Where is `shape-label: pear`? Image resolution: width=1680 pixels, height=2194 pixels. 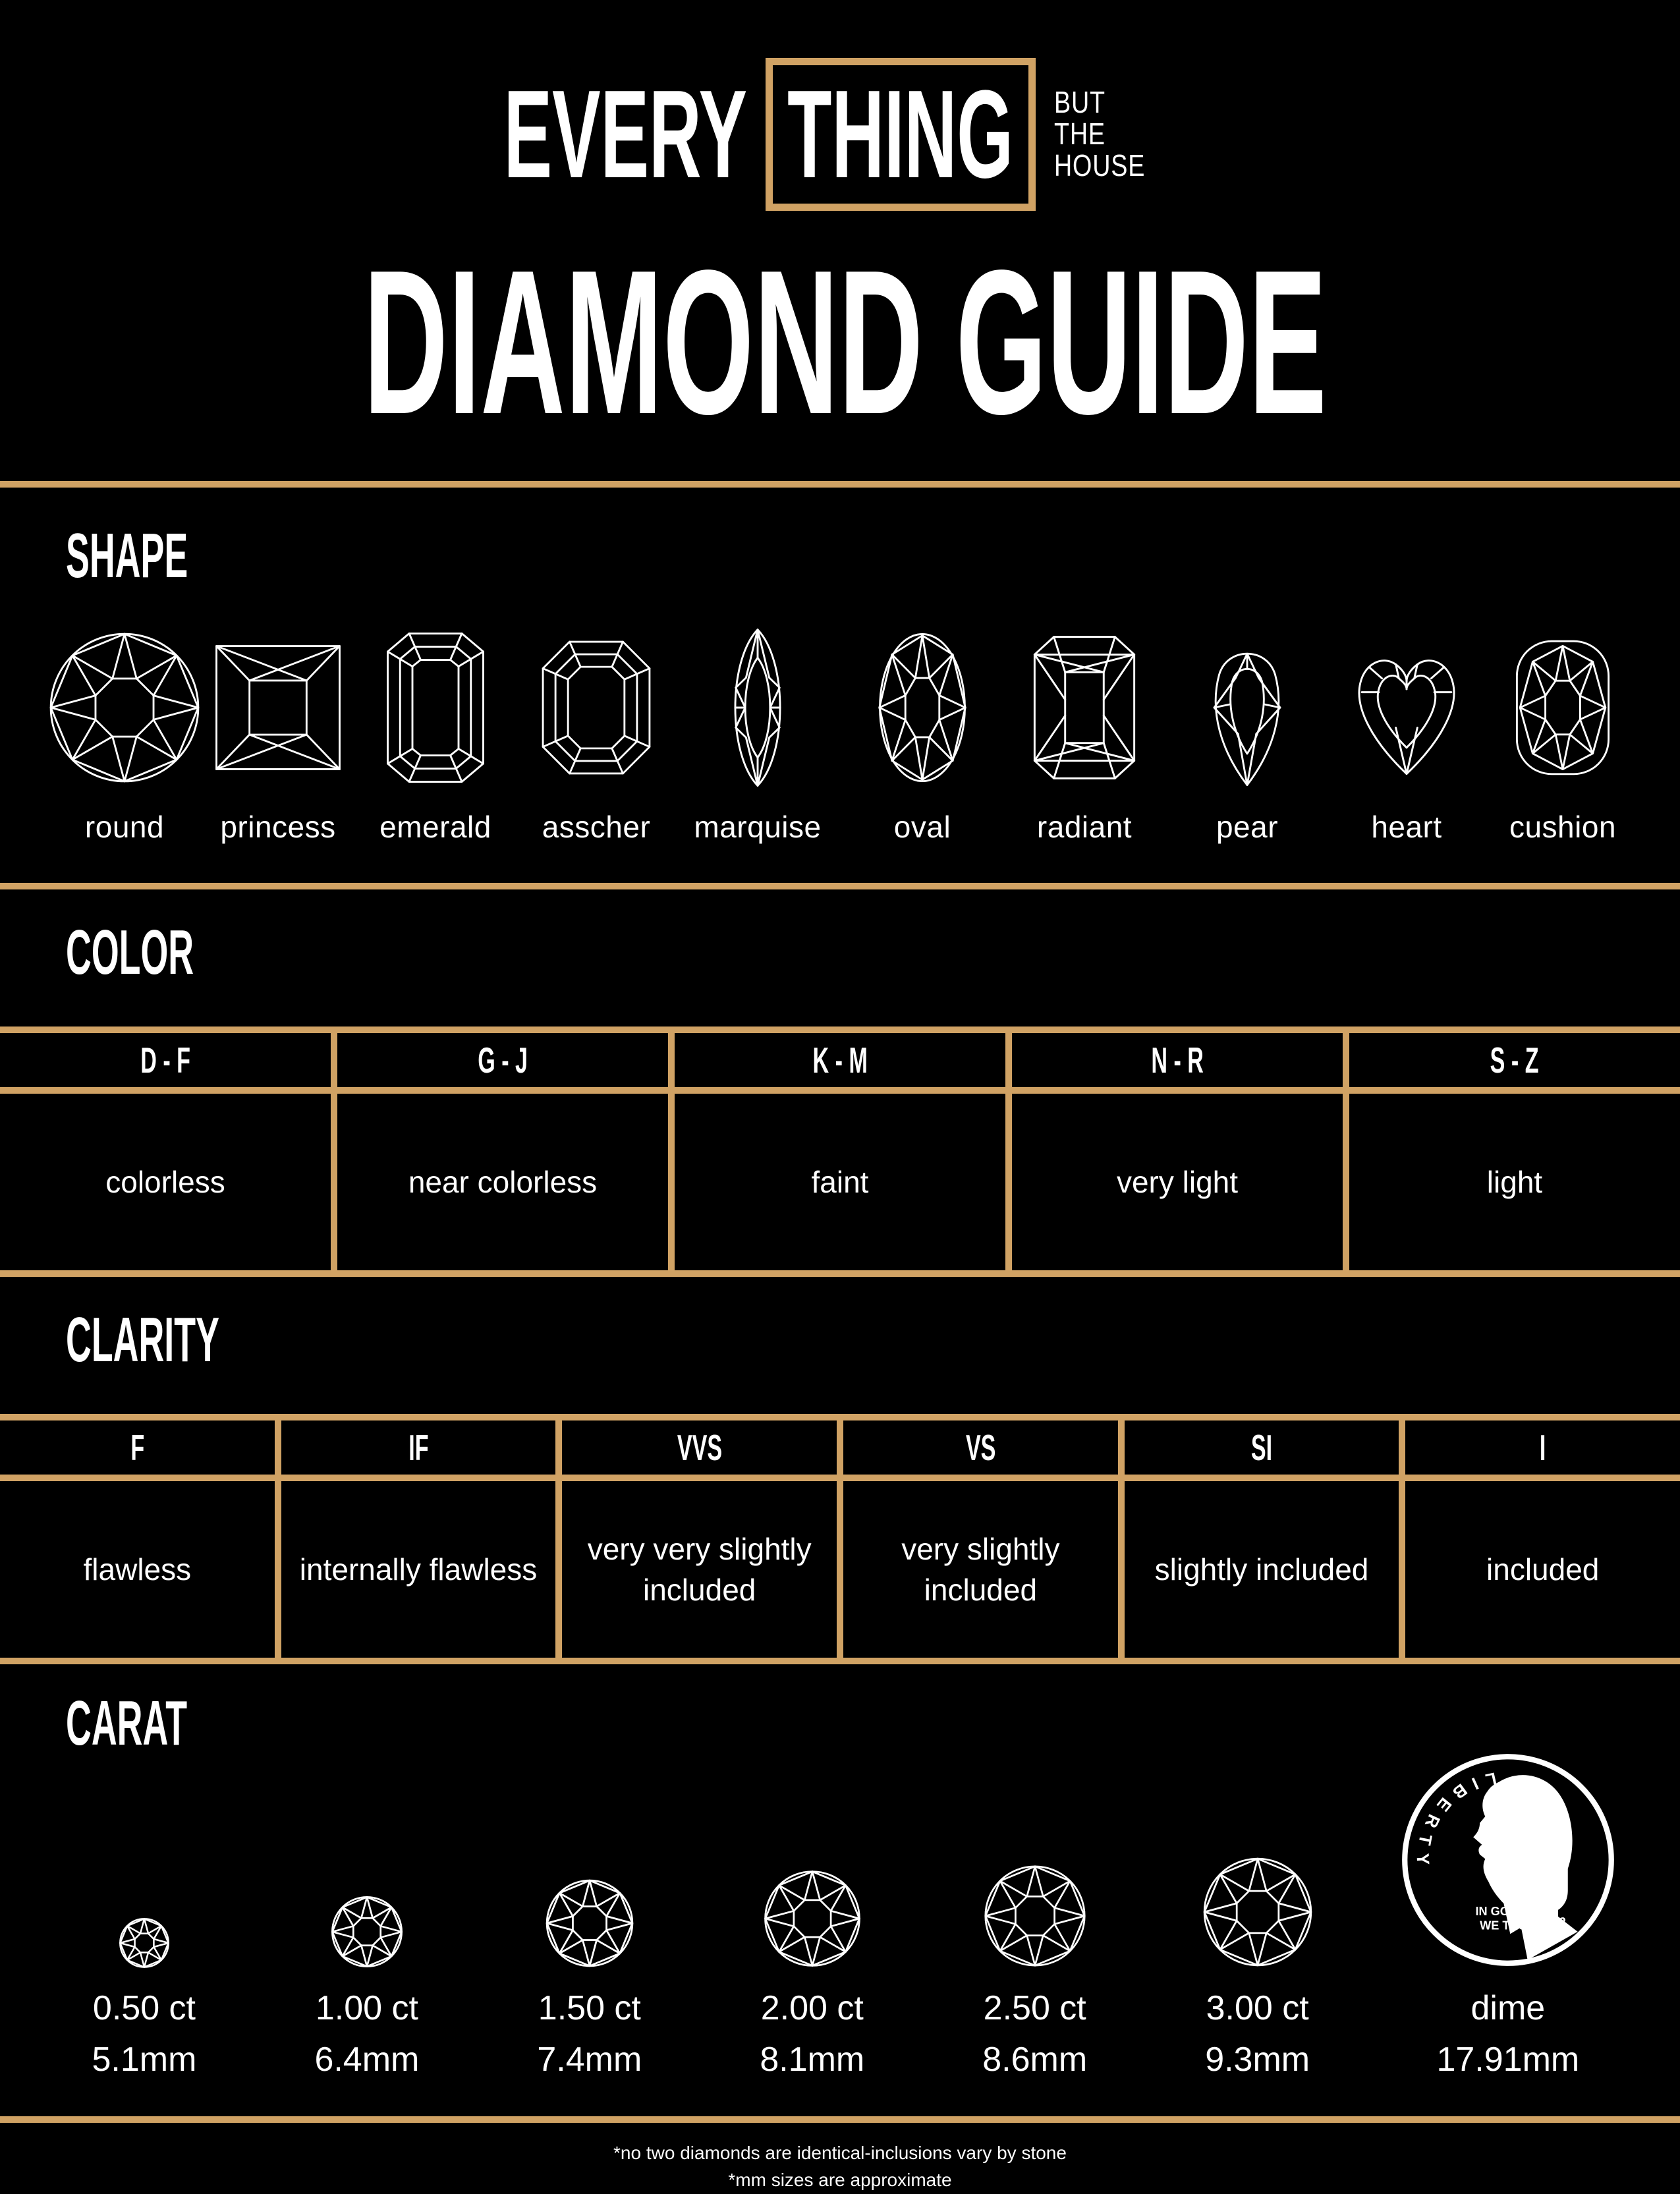
shape-label: pear is located at coordinates (1247, 828).